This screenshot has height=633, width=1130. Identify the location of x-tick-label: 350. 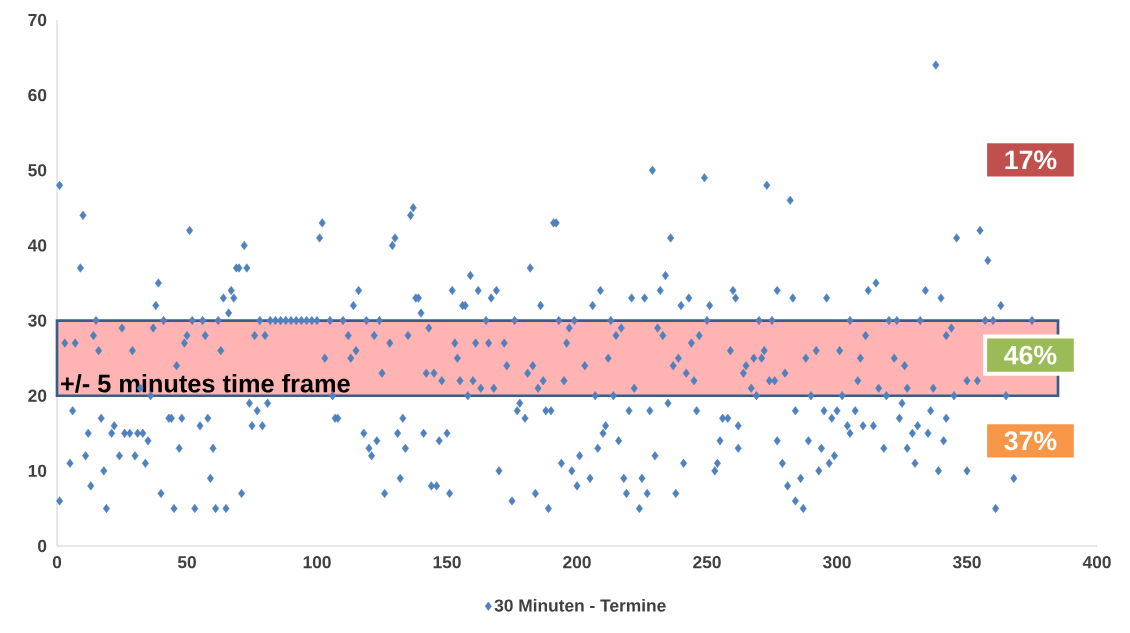
(966, 562).